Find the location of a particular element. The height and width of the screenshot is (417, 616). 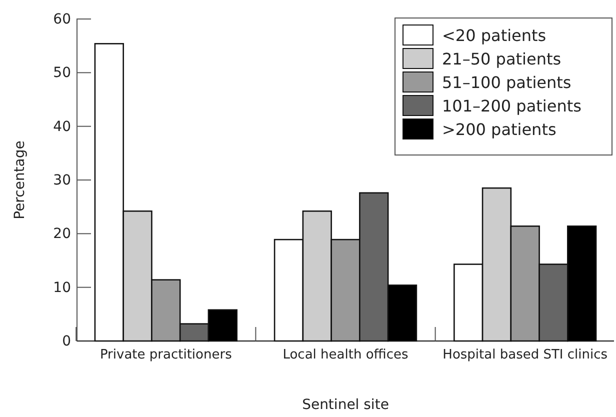

y-tick-label: 50 is located at coordinates (62, 73).